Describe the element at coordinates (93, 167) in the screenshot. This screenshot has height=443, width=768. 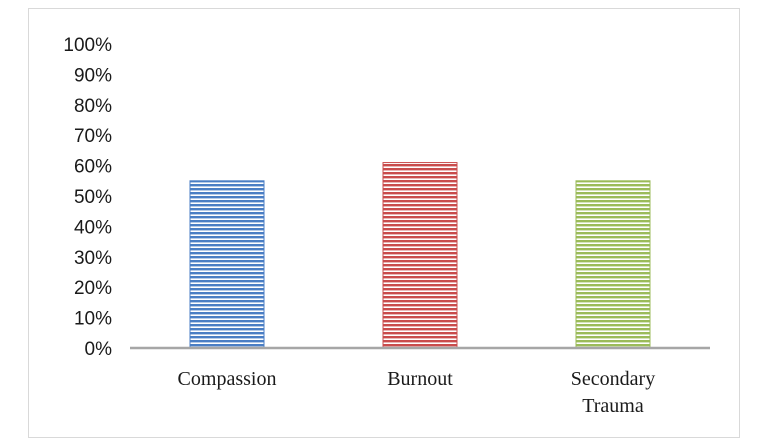
I see `y-tick-label: 60%` at that location.